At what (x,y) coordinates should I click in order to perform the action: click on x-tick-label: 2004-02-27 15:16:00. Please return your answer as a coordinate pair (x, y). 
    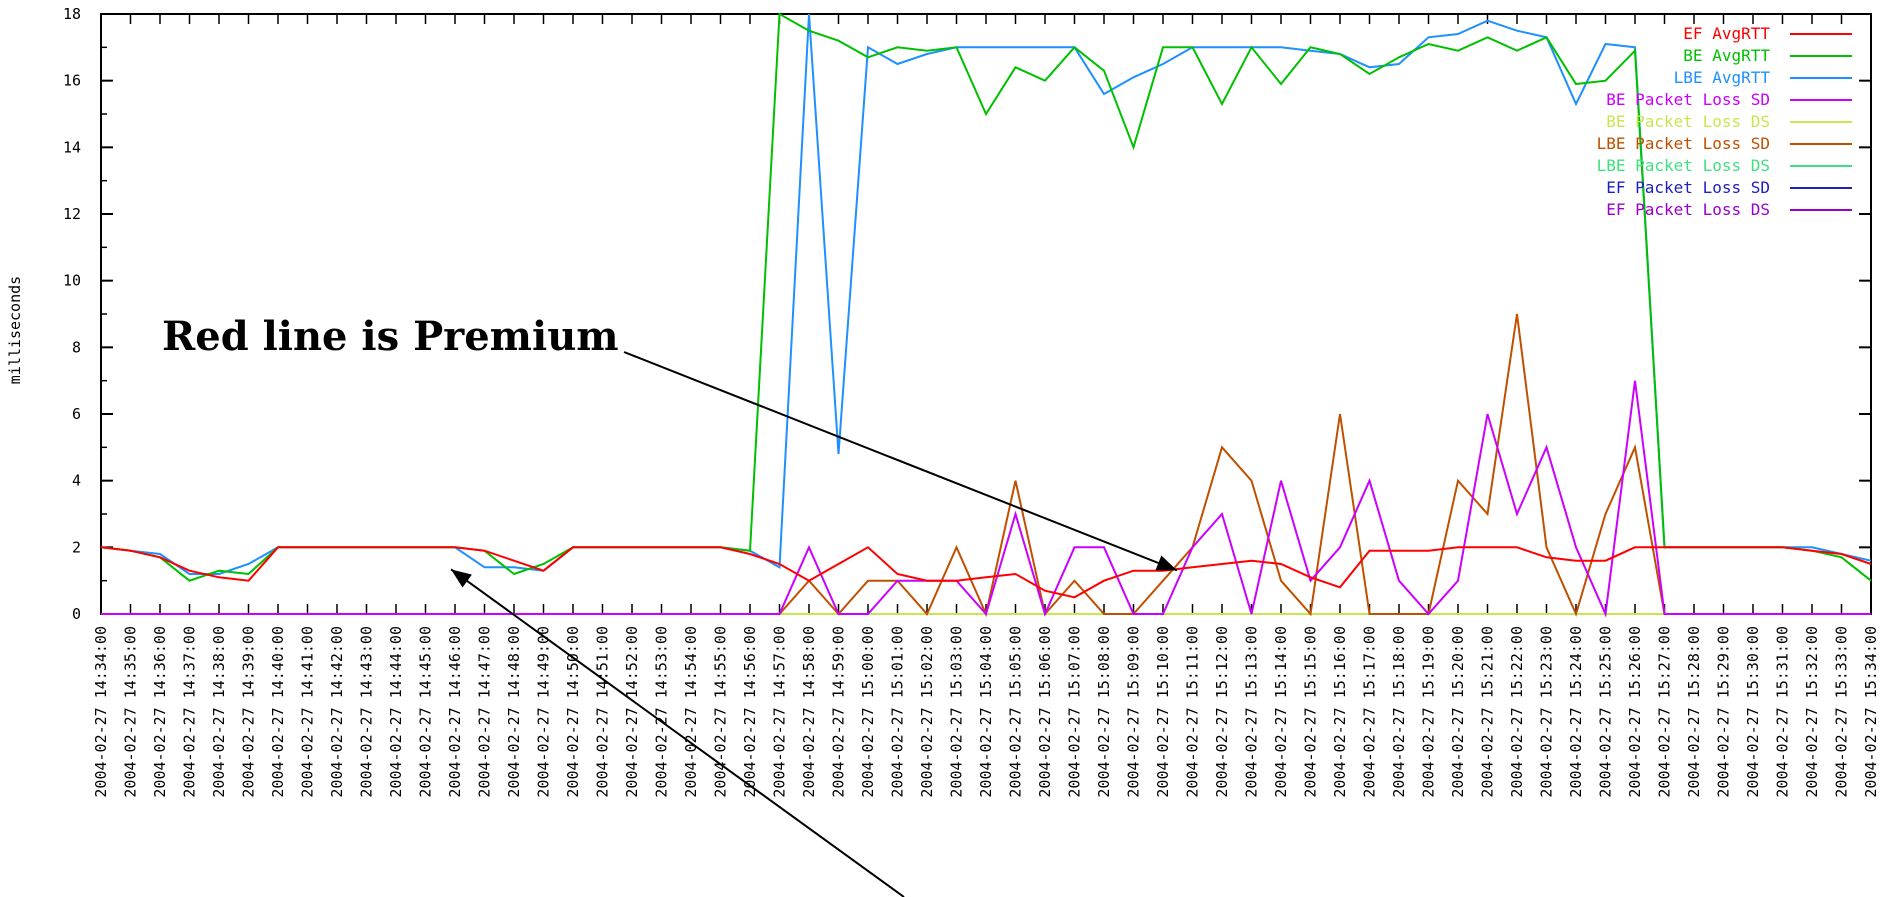
    Looking at the image, I should click on (1340, 712).